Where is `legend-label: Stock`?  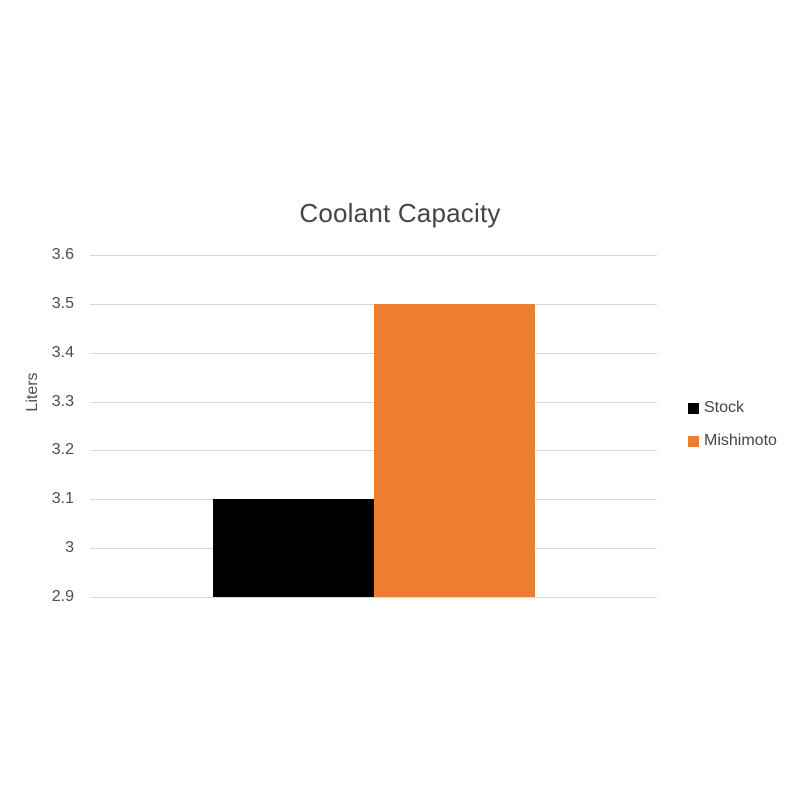
legend-label: Stock is located at coordinates (724, 407).